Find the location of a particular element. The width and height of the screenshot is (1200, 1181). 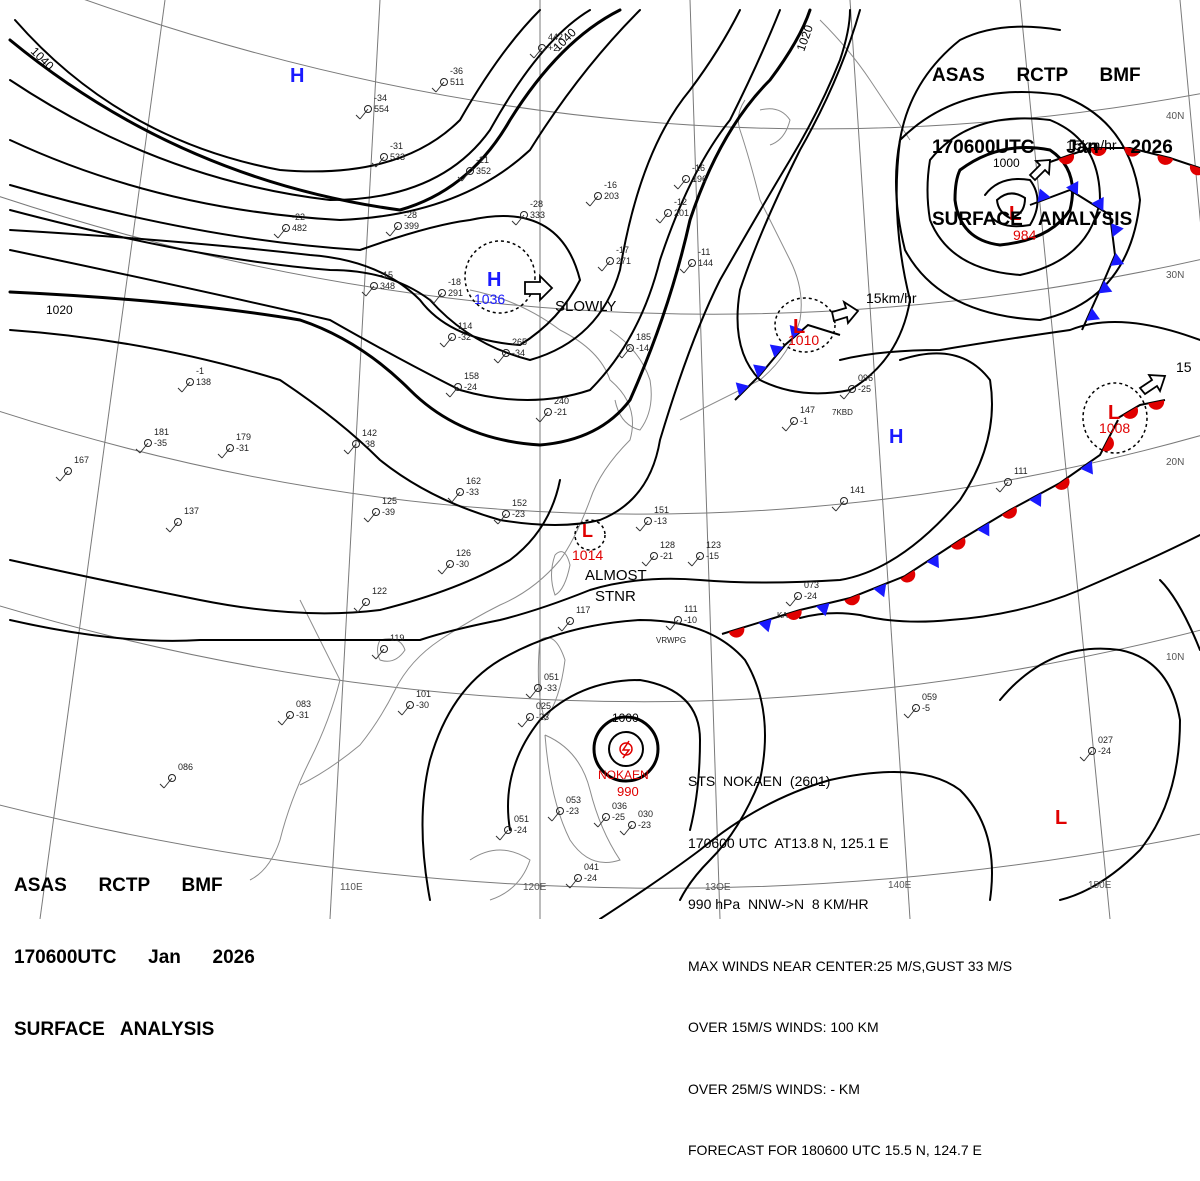

station-plot: 036-25 is located at coordinates (610, 814).